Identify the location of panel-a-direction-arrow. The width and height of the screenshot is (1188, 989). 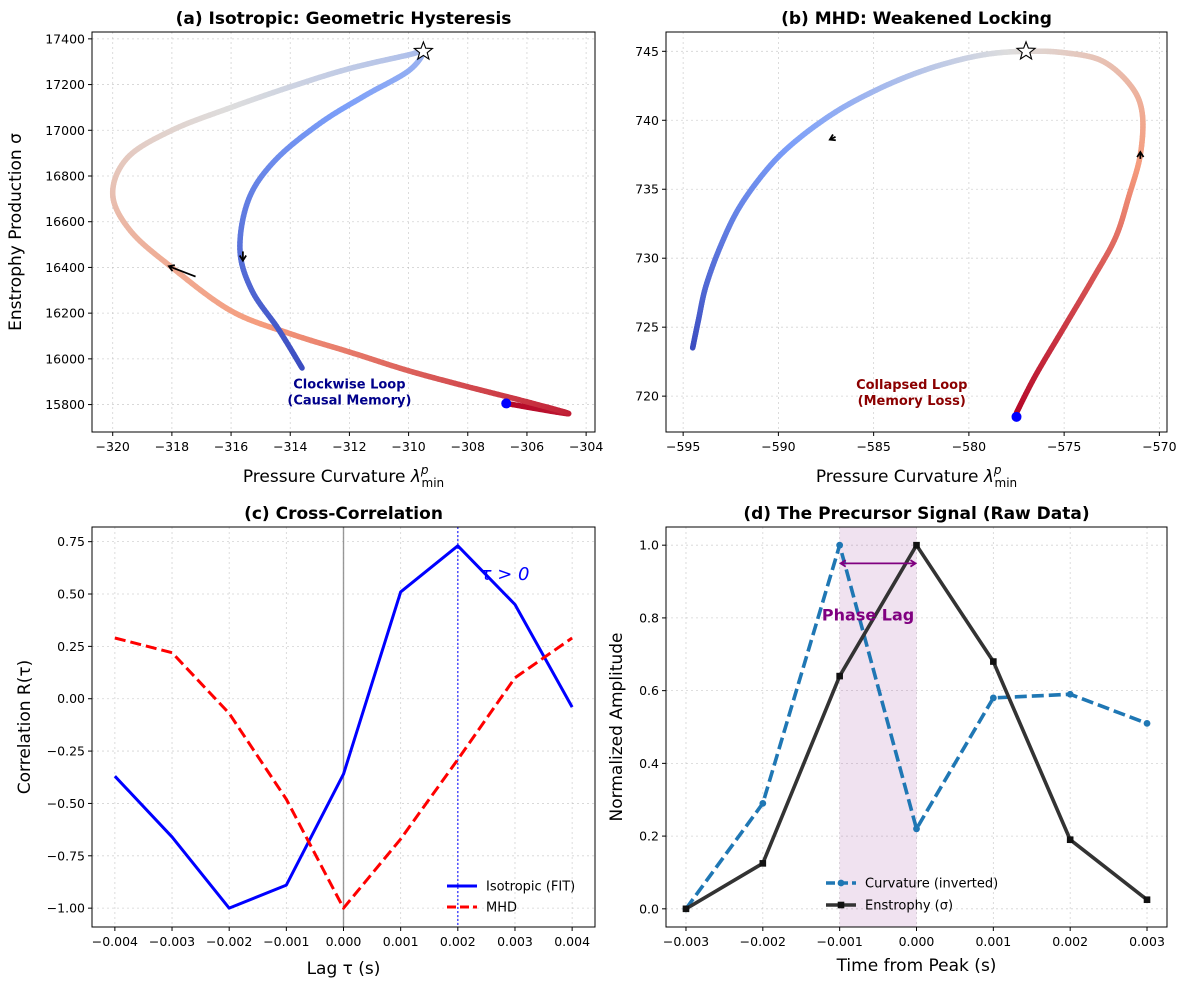
(182, 271).